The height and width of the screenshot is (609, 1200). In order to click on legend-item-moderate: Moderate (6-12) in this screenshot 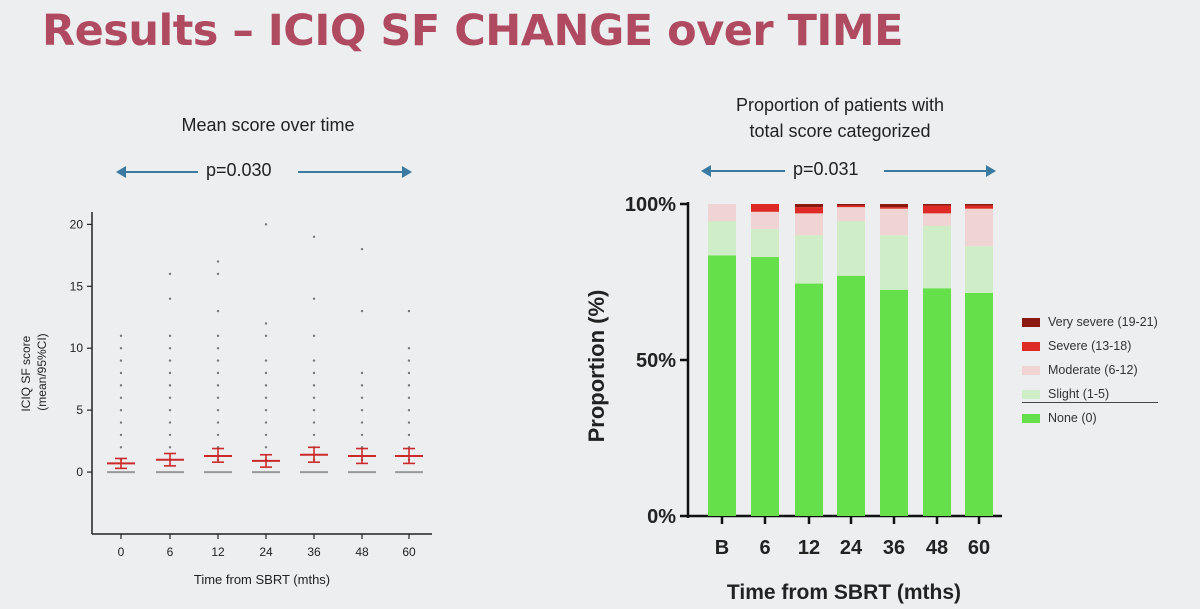, I will do `click(1107, 370)`.